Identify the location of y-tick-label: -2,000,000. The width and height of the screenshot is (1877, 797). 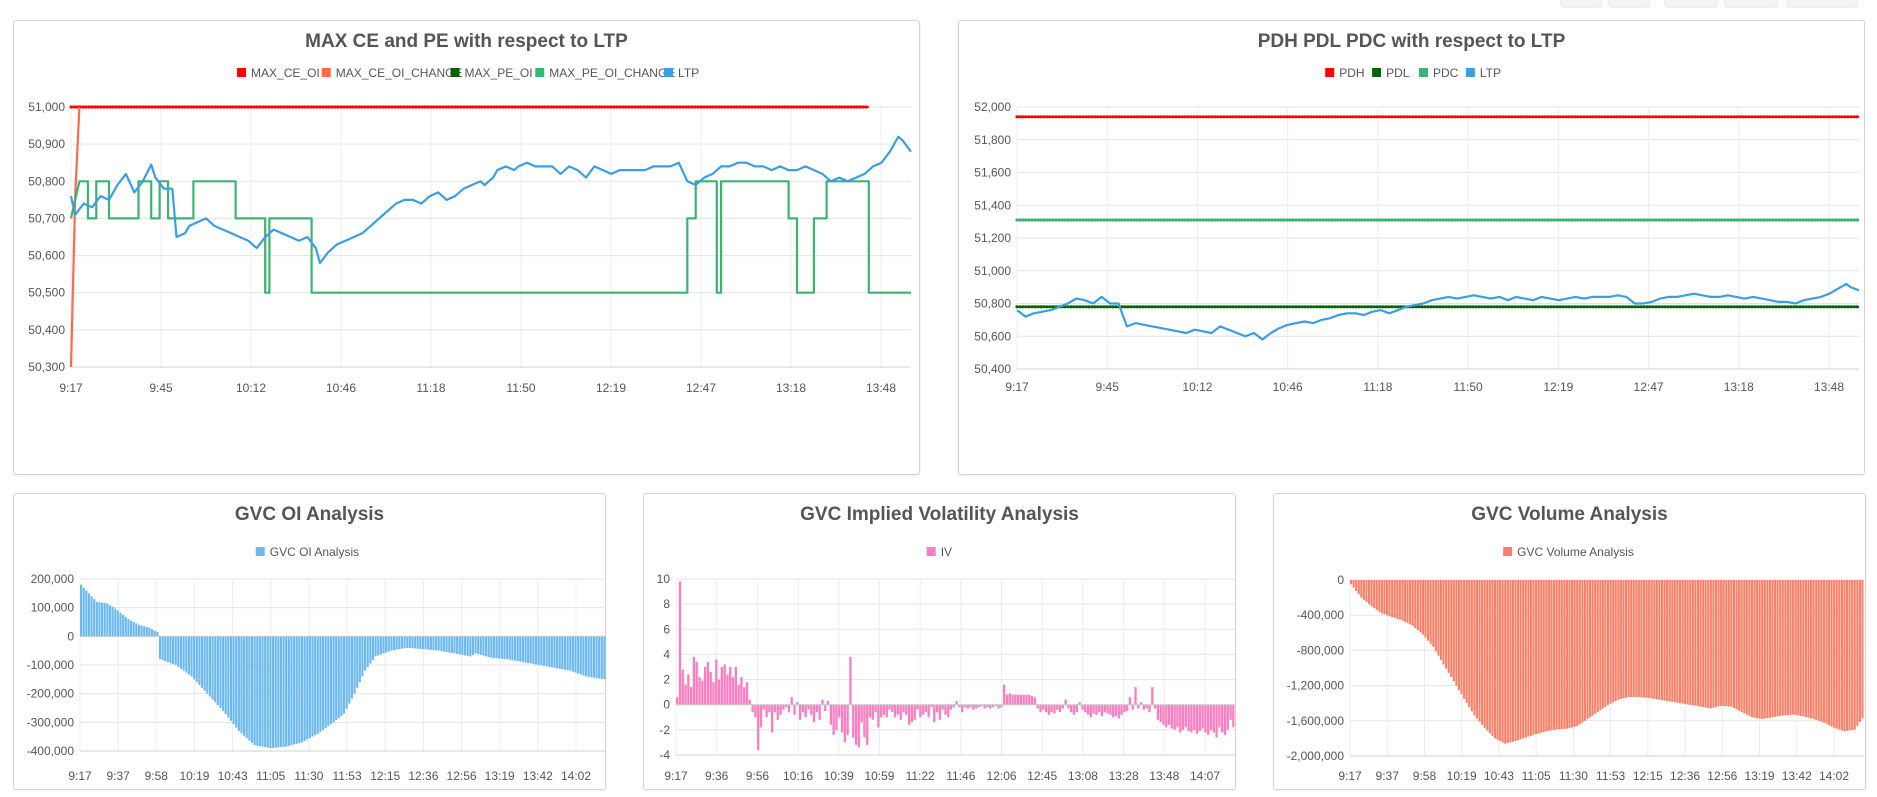
(1316, 756).